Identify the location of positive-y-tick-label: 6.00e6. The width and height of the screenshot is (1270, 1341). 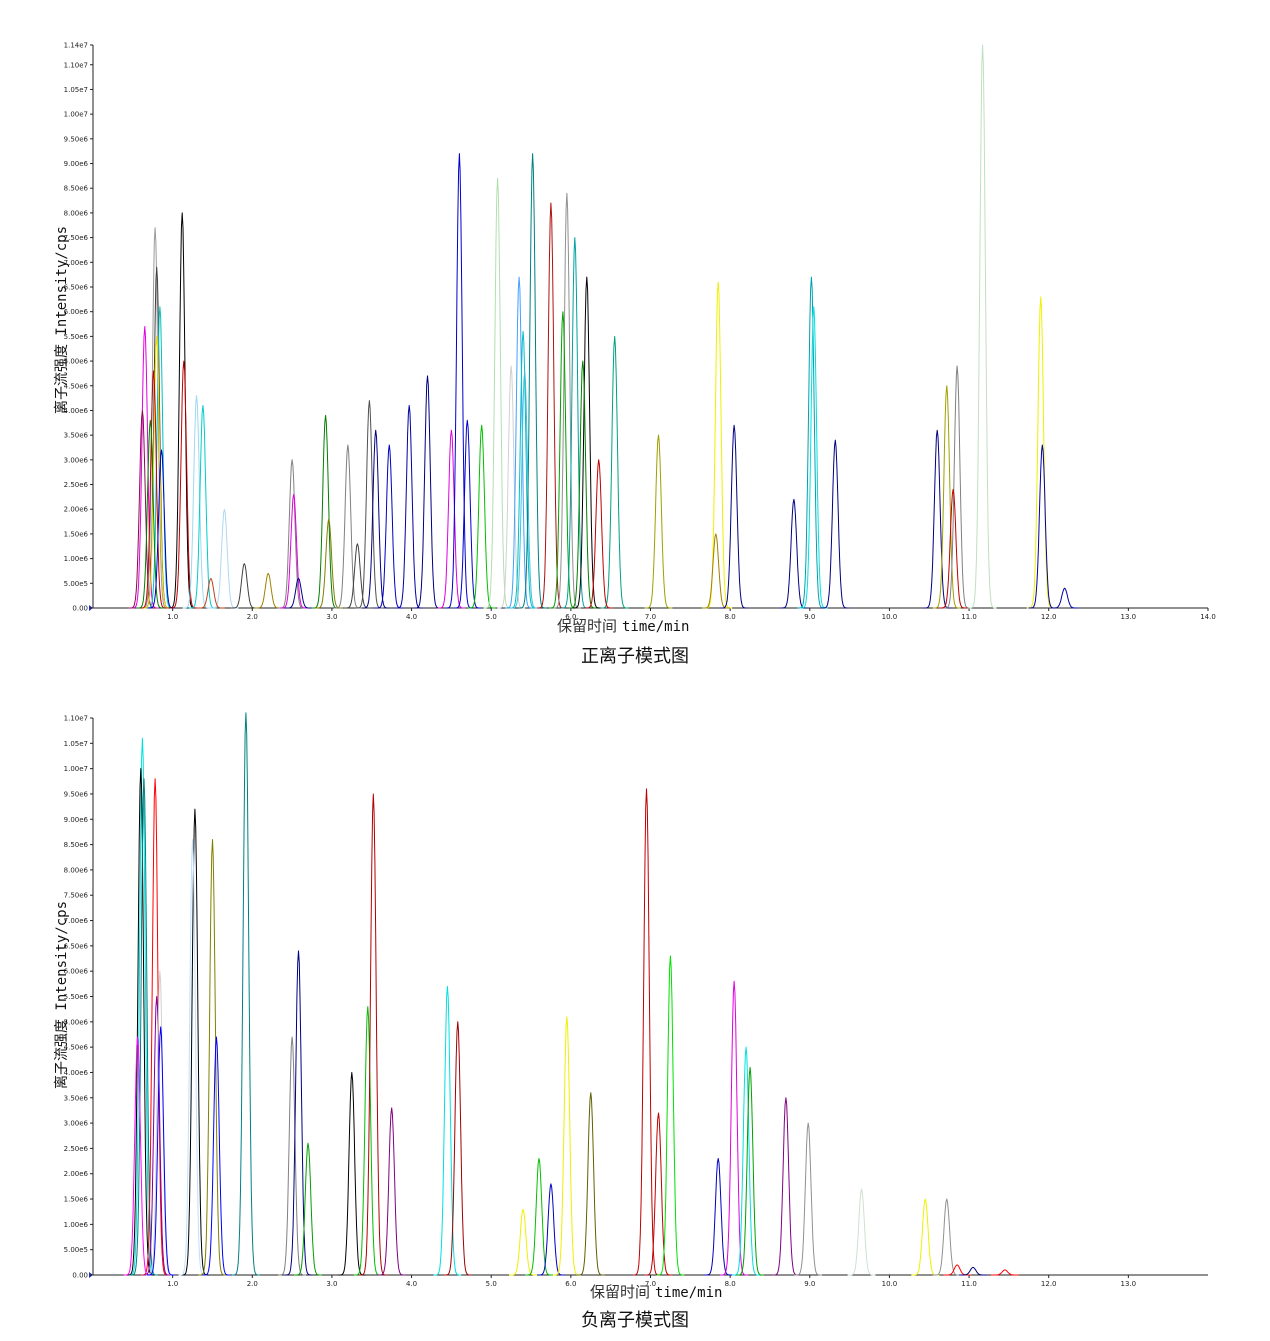
(76, 312).